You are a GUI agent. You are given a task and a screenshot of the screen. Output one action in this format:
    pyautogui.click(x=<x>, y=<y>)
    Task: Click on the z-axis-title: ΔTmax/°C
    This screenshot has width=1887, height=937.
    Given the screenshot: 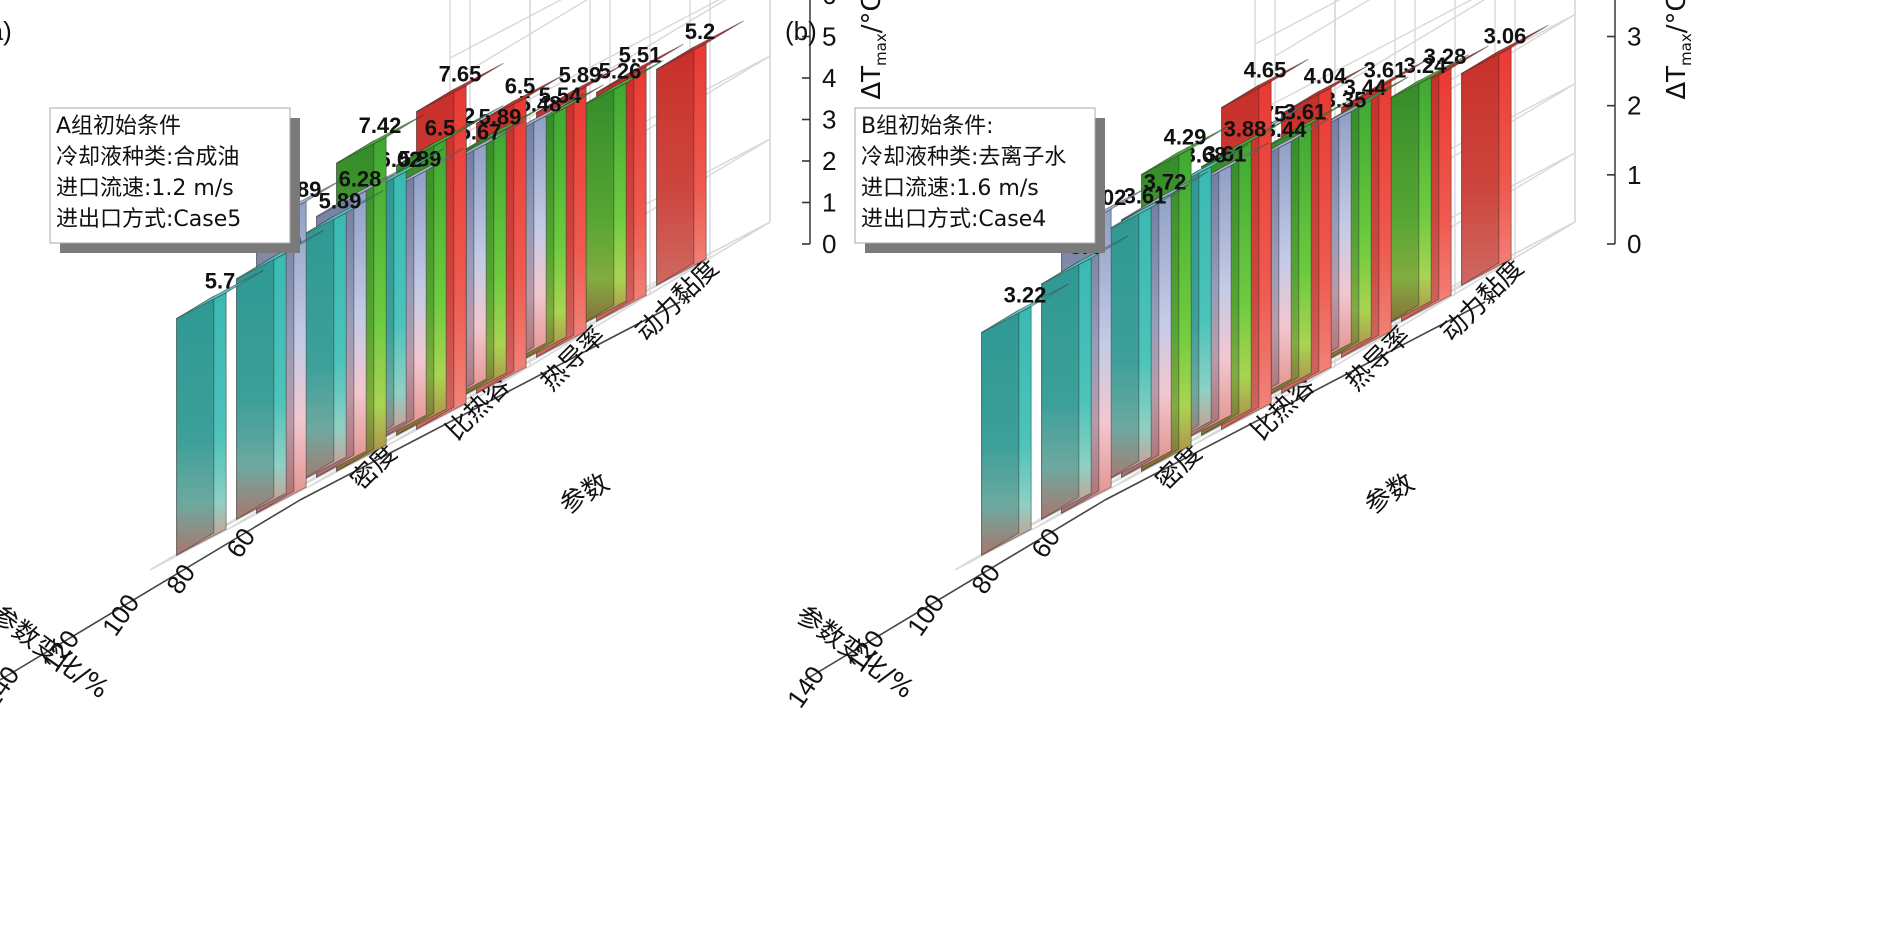 What is the action you would take?
    pyautogui.click(x=1678, y=50)
    